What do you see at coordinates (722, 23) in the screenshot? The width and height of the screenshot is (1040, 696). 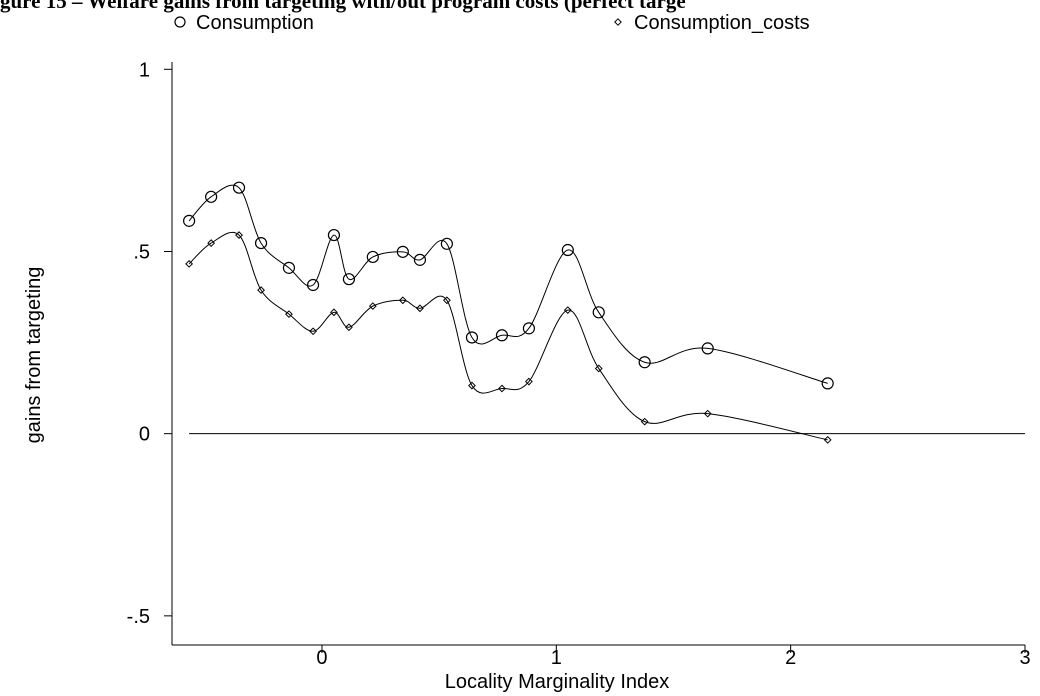 I see `legend-label: Consumption_costs` at bounding box center [722, 23].